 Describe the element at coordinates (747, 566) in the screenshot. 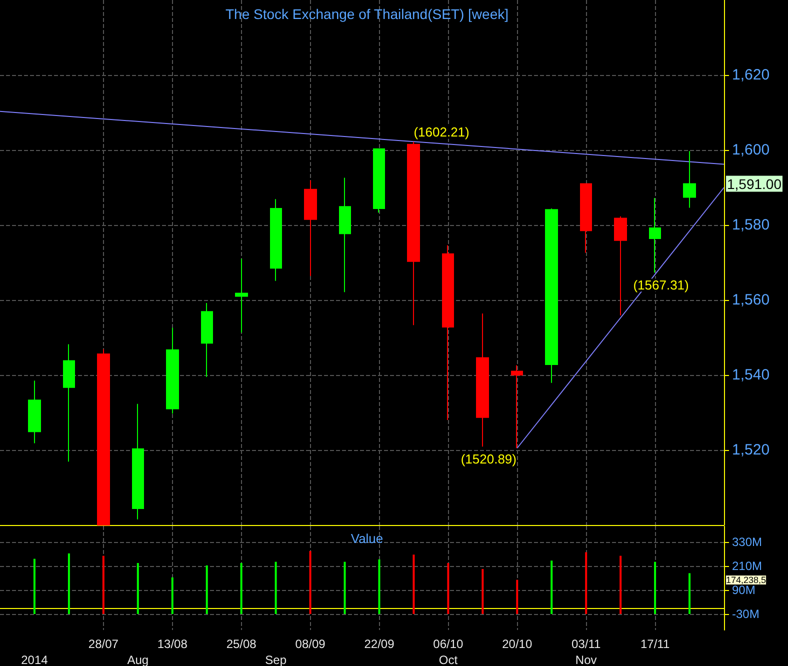

I see `y-tick-label: 210M` at that location.